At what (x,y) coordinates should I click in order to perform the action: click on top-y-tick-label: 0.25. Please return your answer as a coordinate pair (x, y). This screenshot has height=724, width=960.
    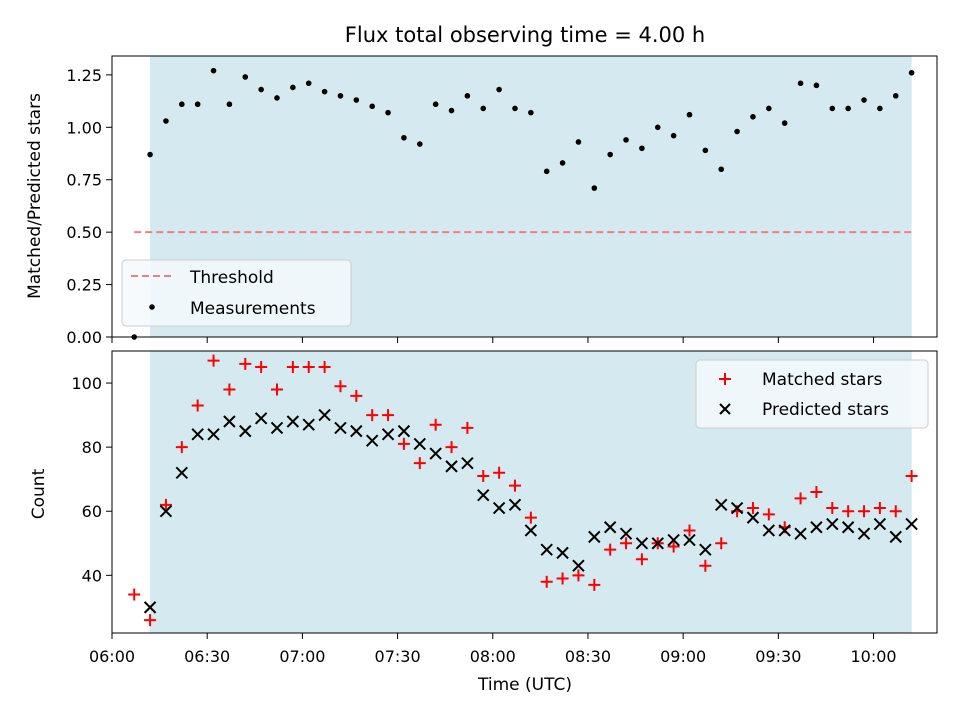
    Looking at the image, I should click on (84, 285).